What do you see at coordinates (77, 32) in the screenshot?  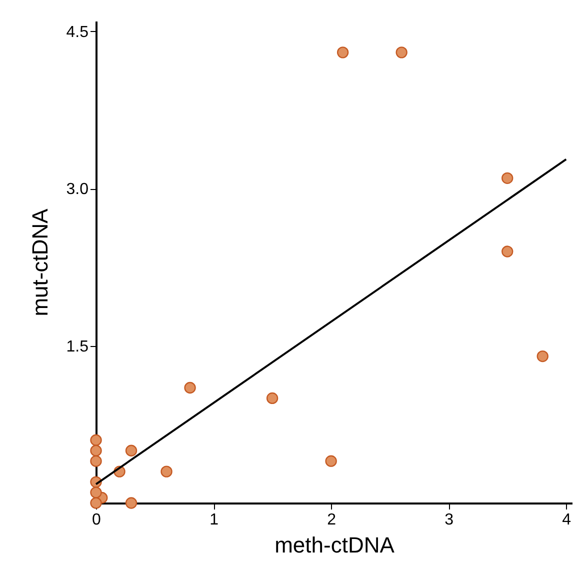 I see `y-tick-label: 4.5` at bounding box center [77, 32].